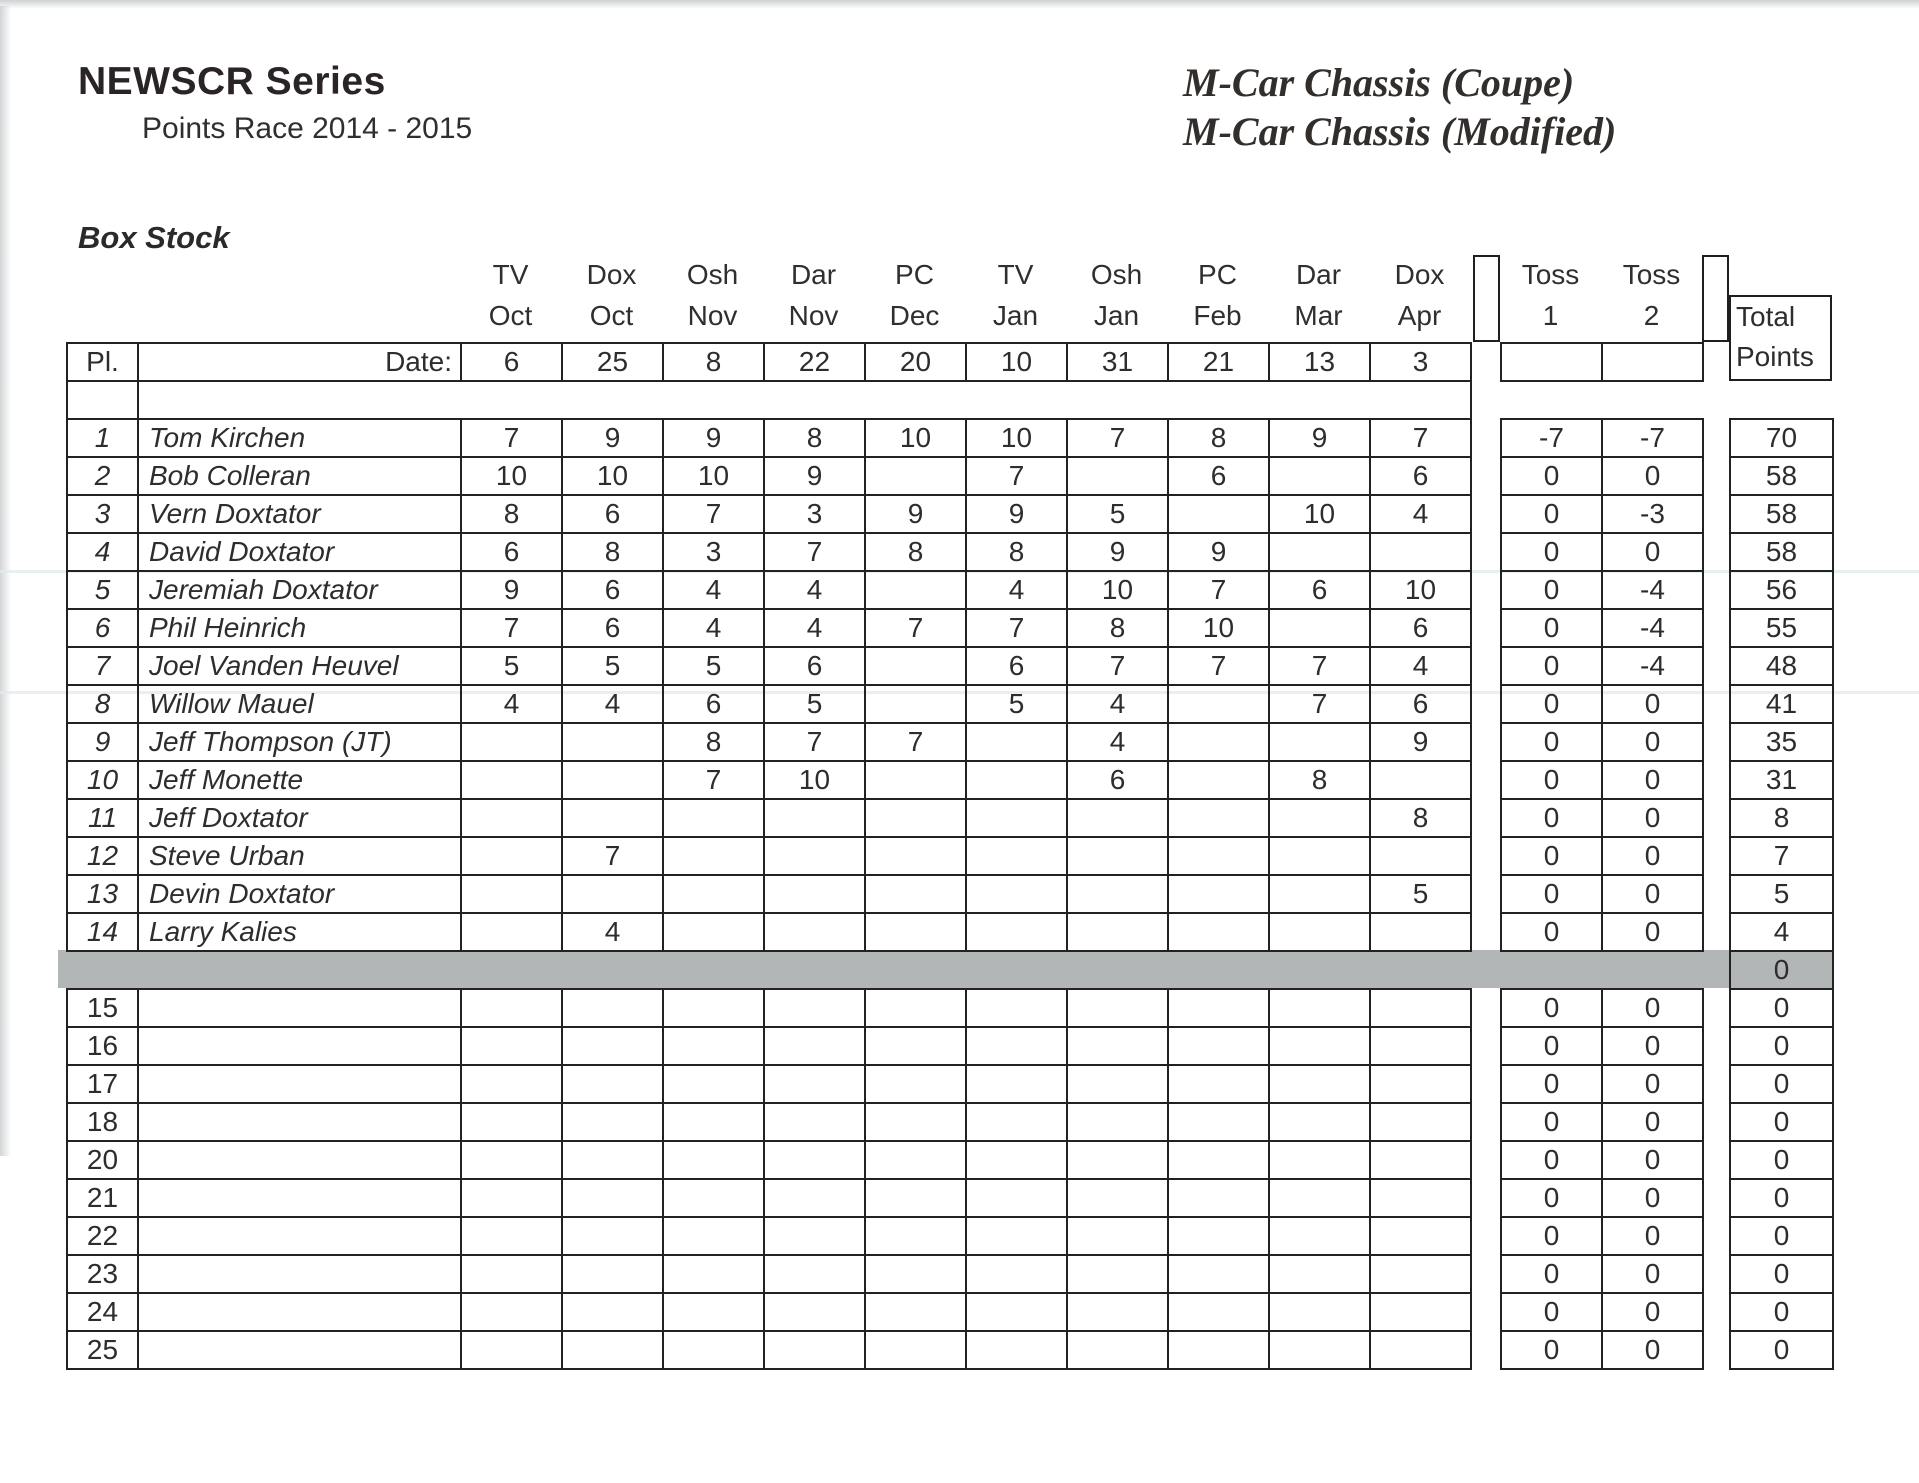 The image size is (1919, 1483). What do you see at coordinates (946, 969) in the screenshot?
I see `gray-band` at bounding box center [946, 969].